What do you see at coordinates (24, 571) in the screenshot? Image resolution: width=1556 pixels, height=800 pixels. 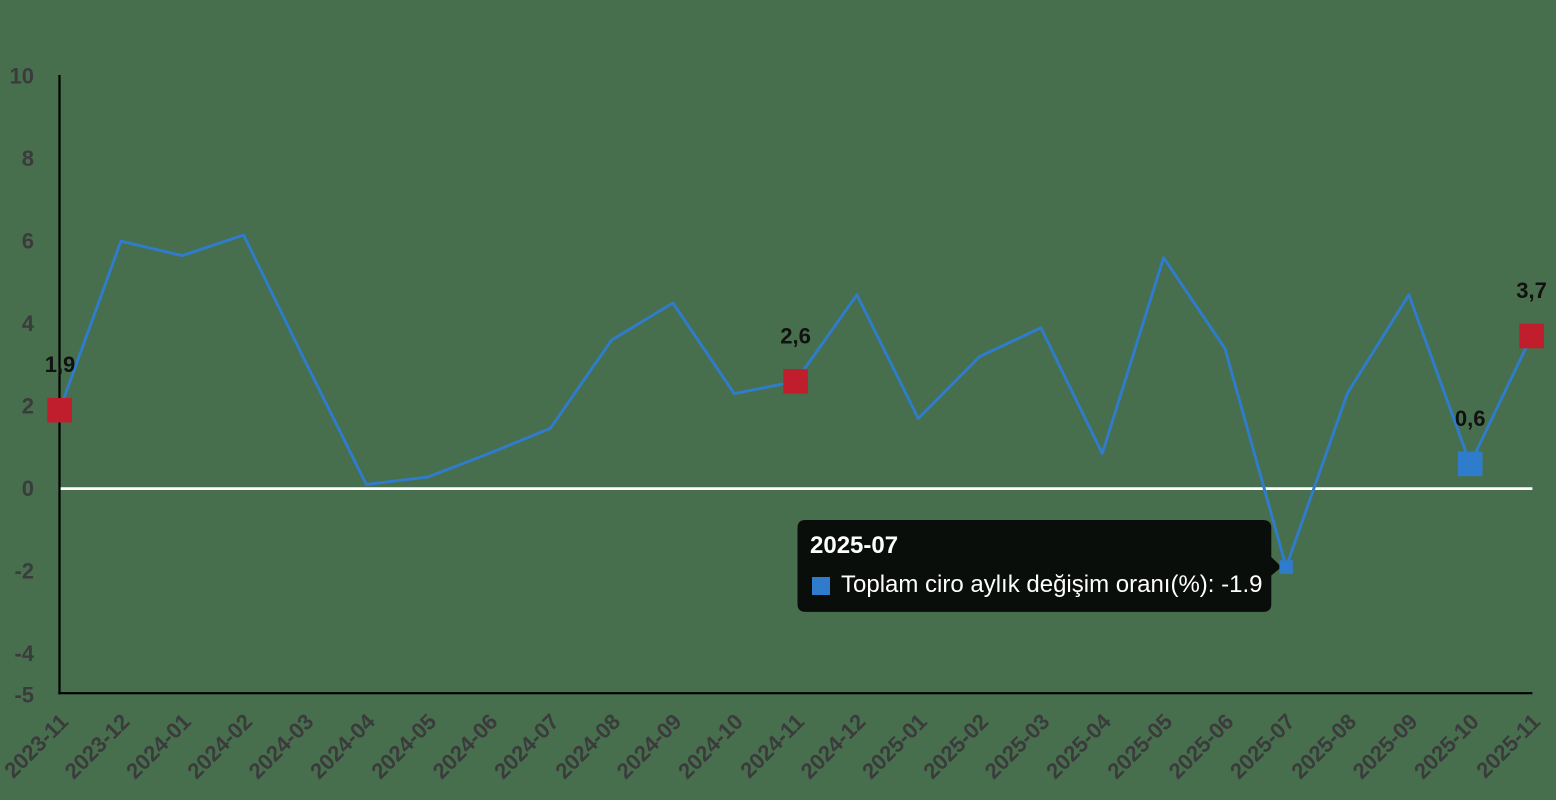 I see `svg-text: -2` at bounding box center [24, 571].